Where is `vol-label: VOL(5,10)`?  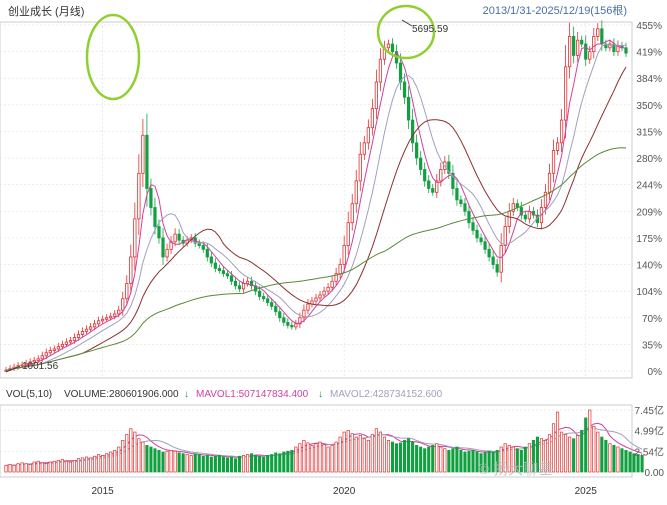
vol-label: VOL(5,10) is located at coordinates (29, 394).